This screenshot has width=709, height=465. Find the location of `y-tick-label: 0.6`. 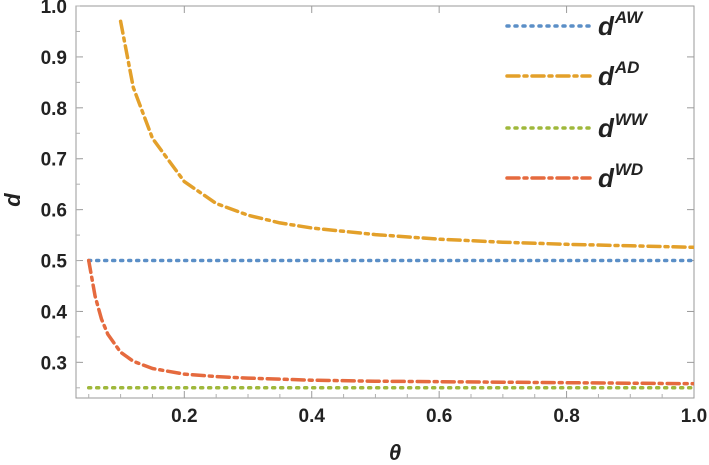

y-tick-label: 0.6 is located at coordinates (54, 211).